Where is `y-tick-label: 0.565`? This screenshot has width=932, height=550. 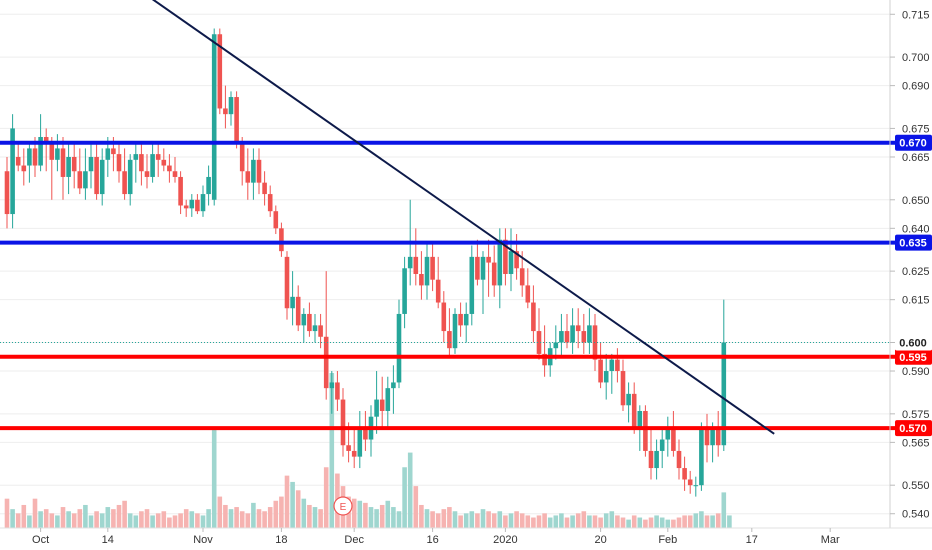
y-tick-label: 0.565 is located at coordinates (916, 443).